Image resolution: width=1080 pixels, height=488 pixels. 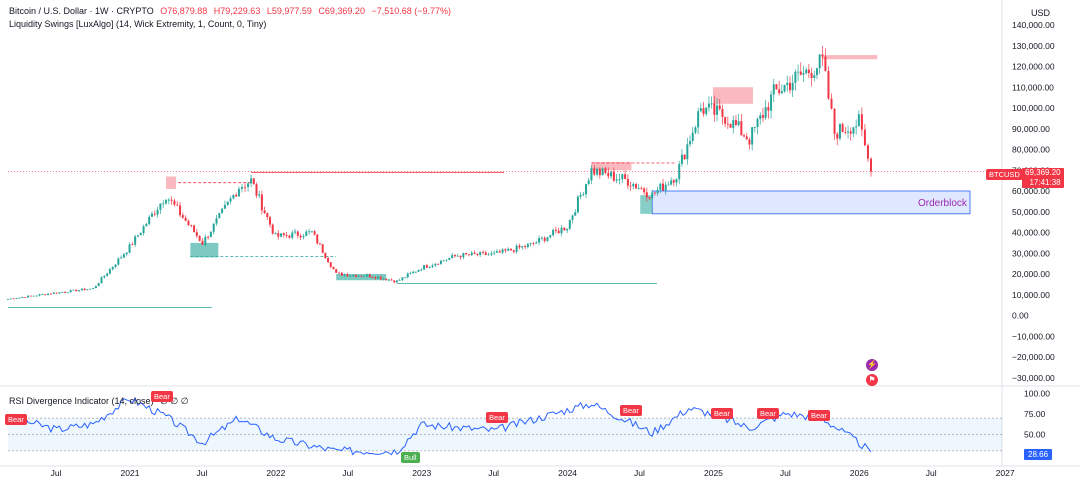 I want to click on rsi-pane, so click(x=504, y=426).